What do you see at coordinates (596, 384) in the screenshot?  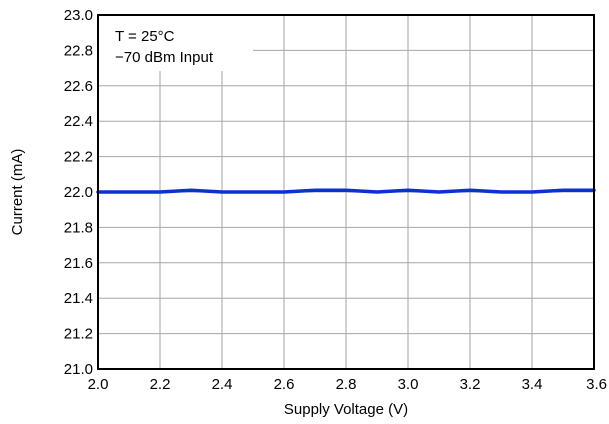 I see `x-tick-label: 3.6` at bounding box center [596, 384].